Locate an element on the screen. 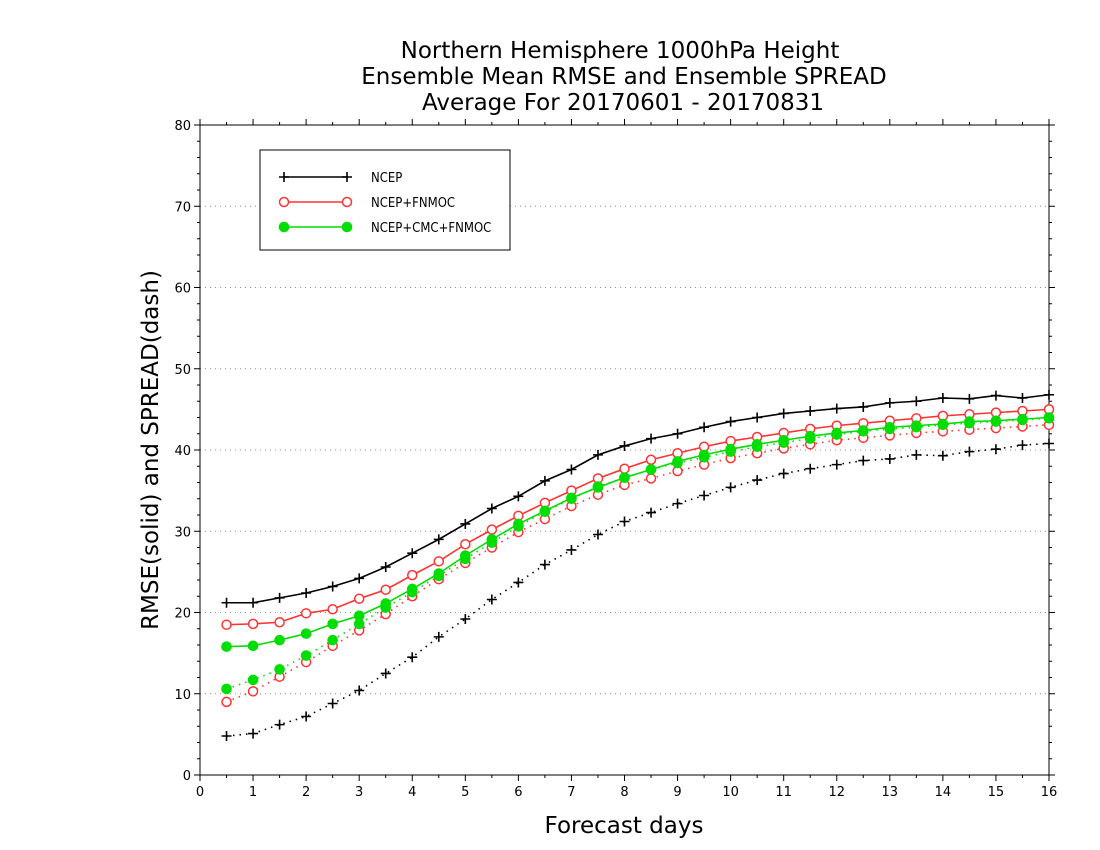  legend: NCEP NCEP+FNMOC NCEP+CMC+FNMOC is located at coordinates (385, 200).